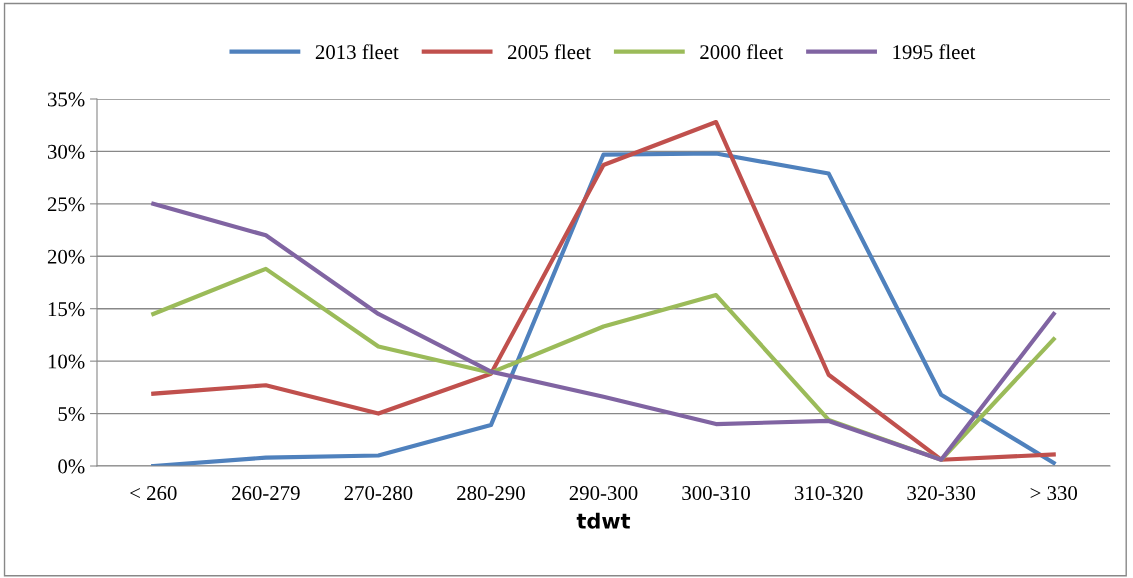  Describe the element at coordinates (742, 52) in the screenshot. I see `legend-label: 2000 fleet` at that location.